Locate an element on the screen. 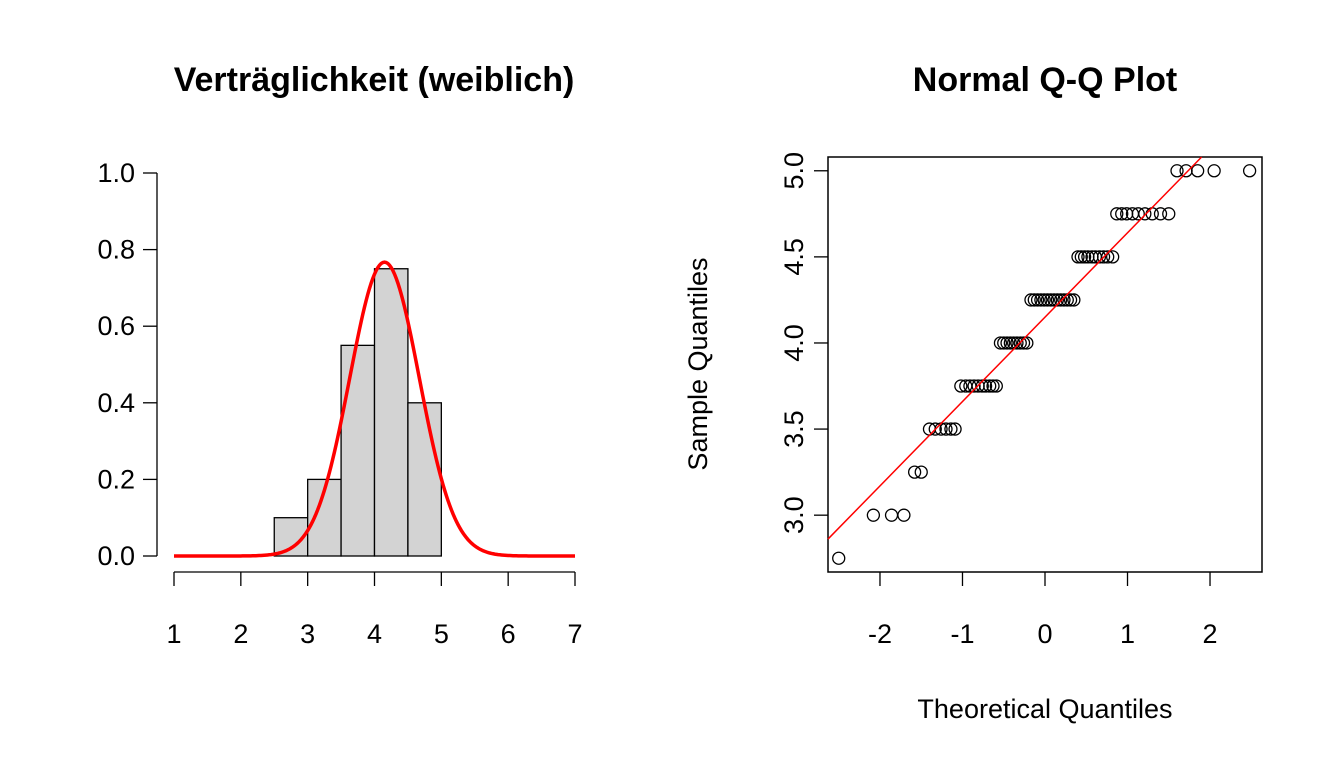 Image resolution: width=1344 pixels, height=768 pixels. y-tick-label: 3.0 is located at coordinates (794, 515).